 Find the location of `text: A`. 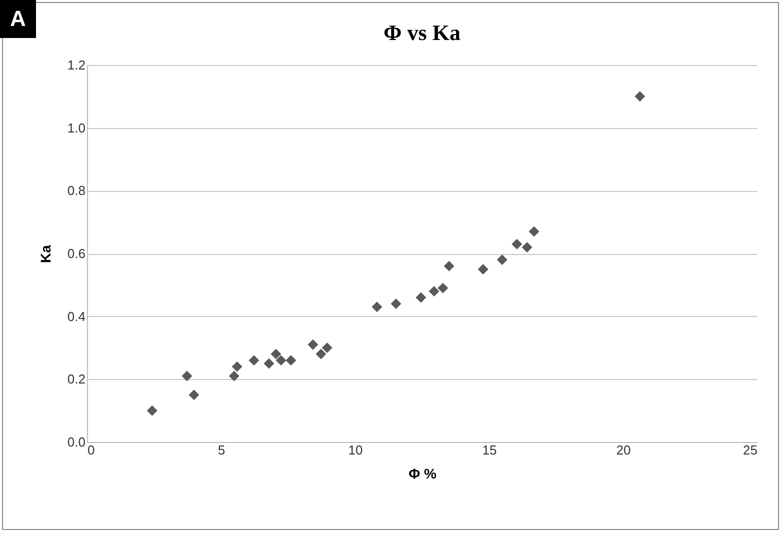

text: A is located at coordinates (18, 19).